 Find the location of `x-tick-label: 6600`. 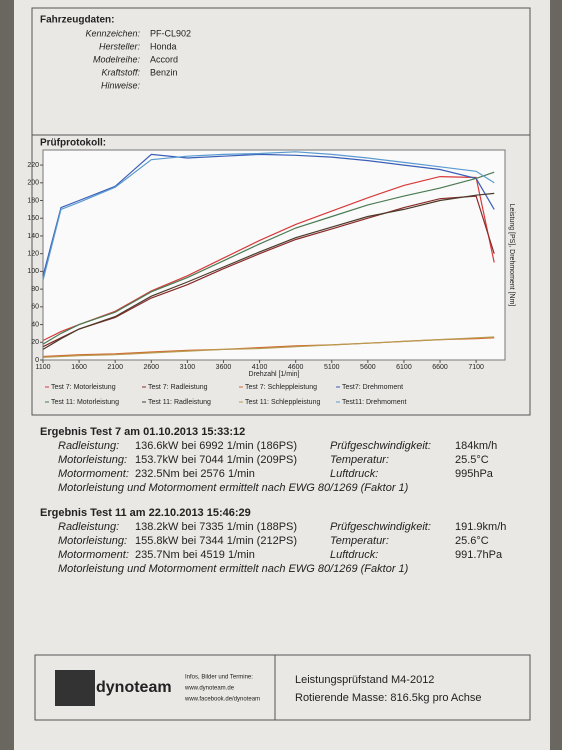

x-tick-label: 6600 is located at coordinates (440, 367).